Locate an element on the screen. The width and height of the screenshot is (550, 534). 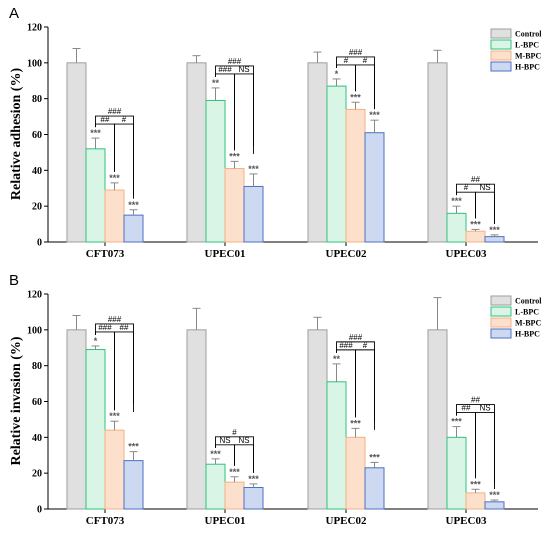
category-label: UPEC03 is located at coordinates (466, 254).